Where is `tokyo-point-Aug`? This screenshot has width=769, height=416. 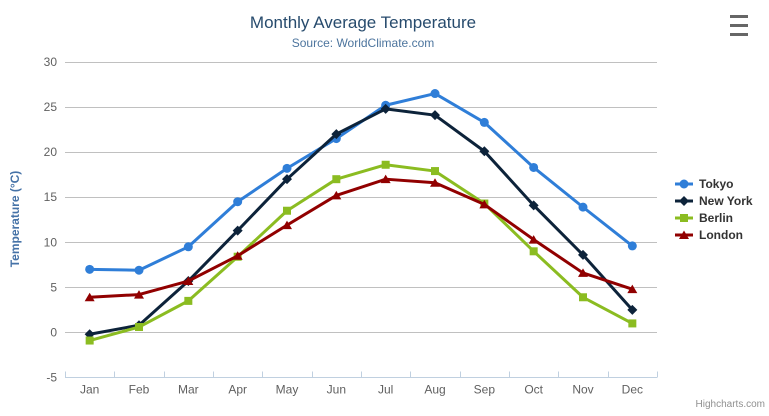
tokyo-point-Aug is located at coordinates (435, 94).